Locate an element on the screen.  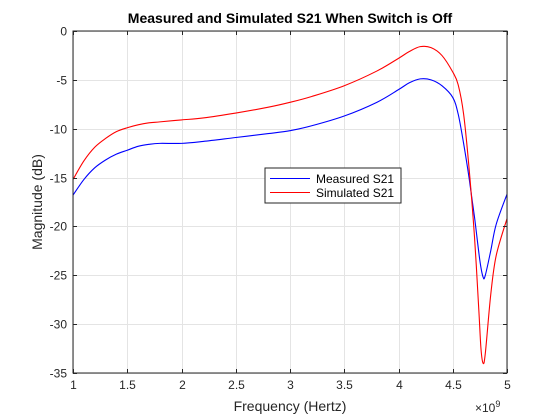
x-tick-label: 4.5 is located at coordinates (453, 385).